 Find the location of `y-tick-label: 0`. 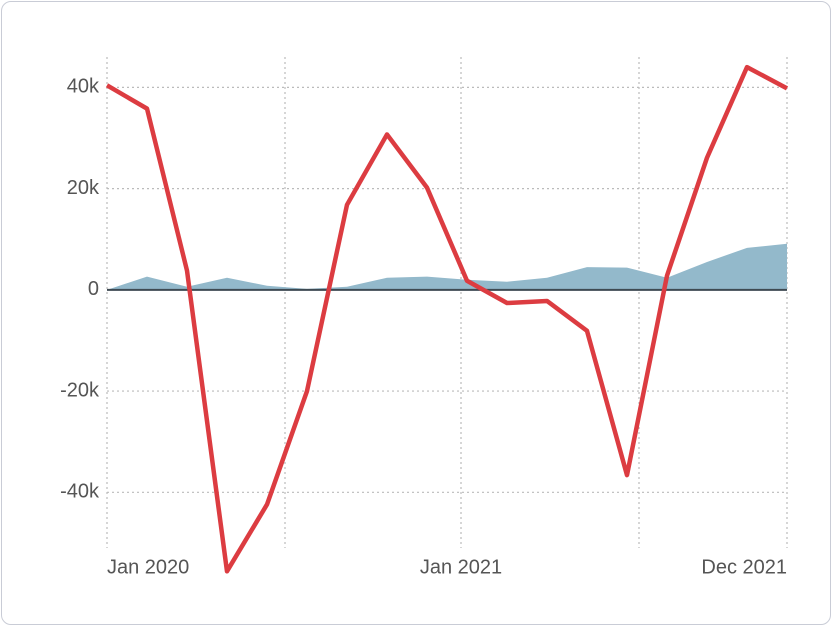

y-tick-label: 0 is located at coordinates (93, 289).